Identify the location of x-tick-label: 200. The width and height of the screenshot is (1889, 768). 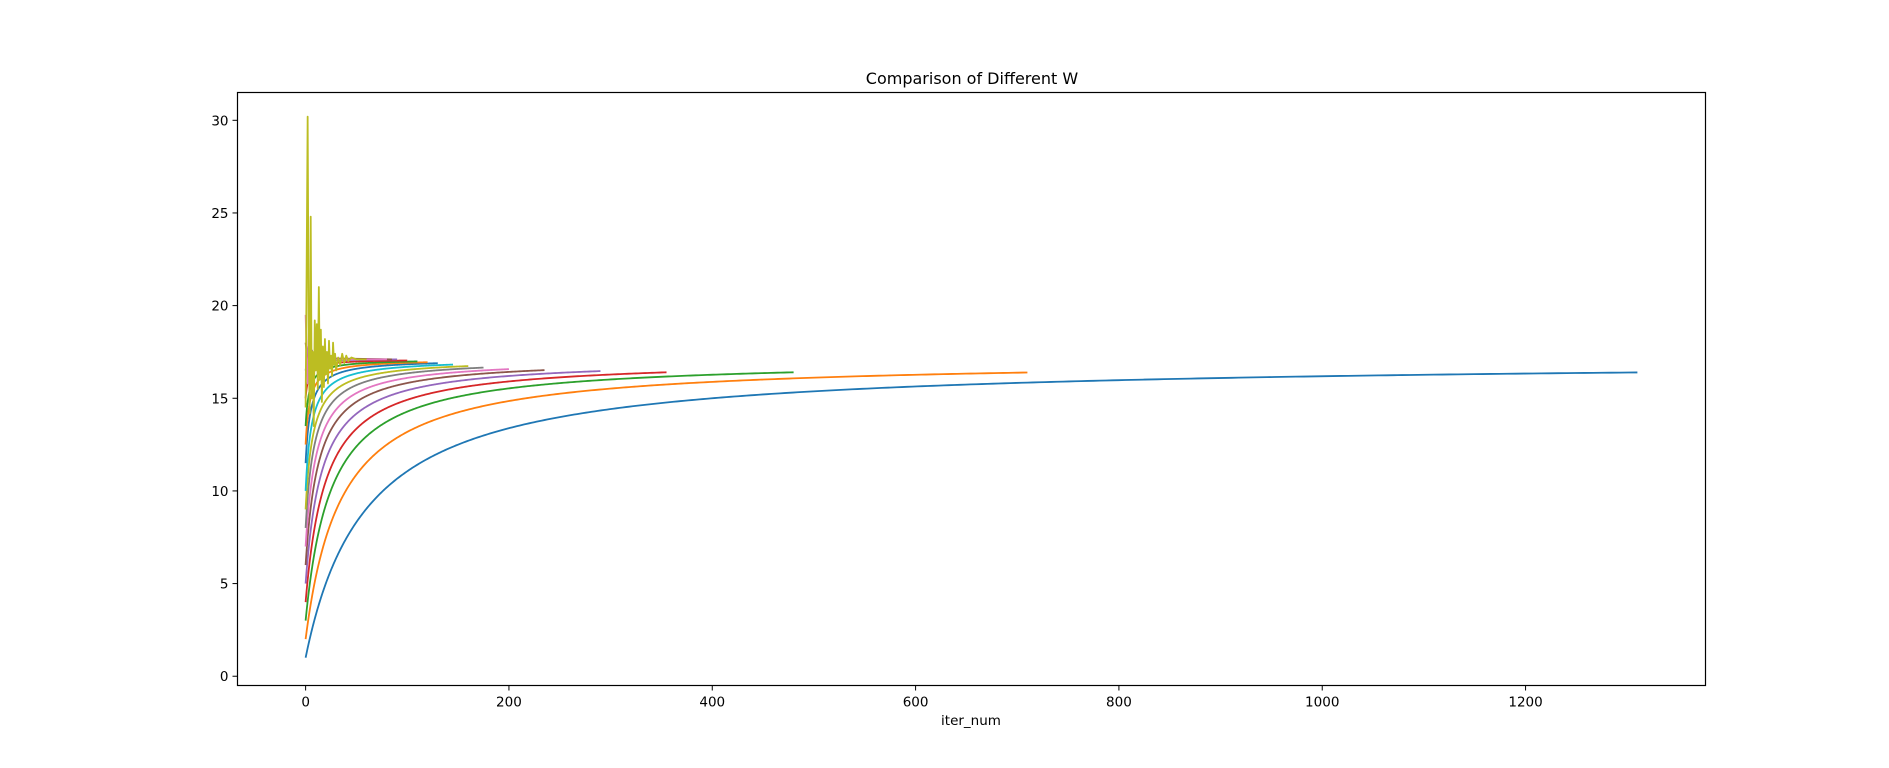
(509, 703).